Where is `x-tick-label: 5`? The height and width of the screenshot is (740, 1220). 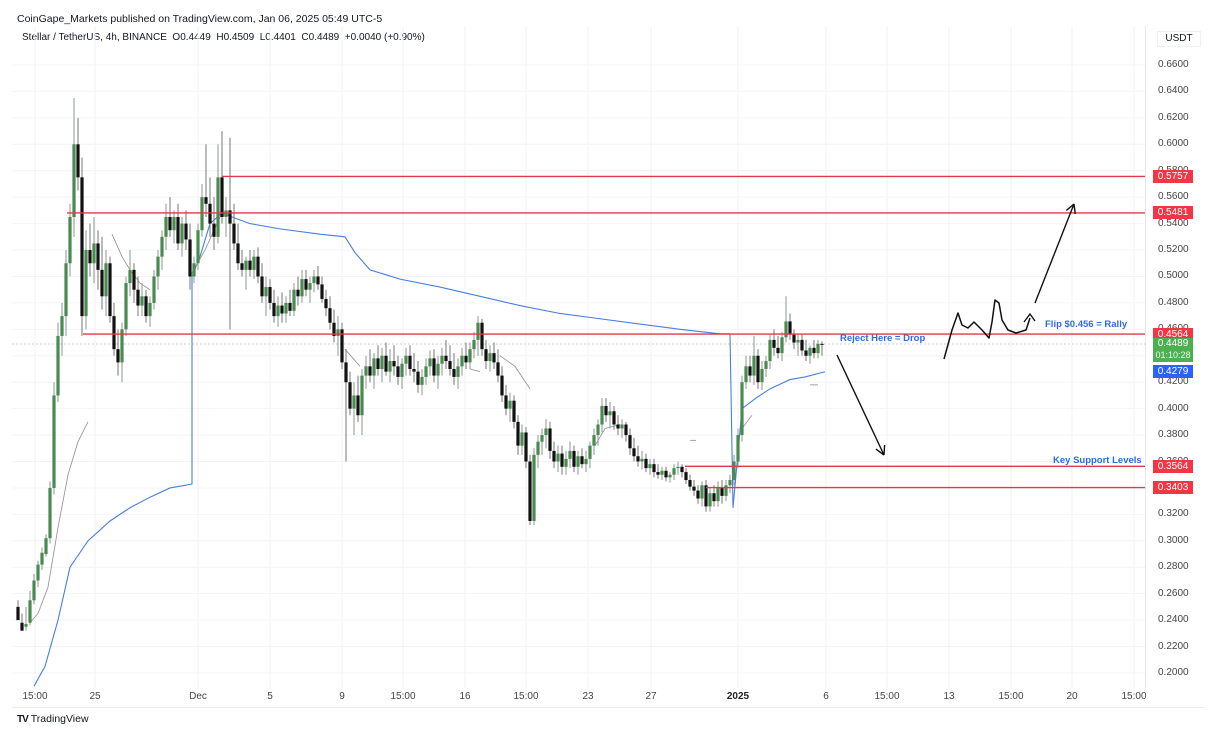 x-tick-label: 5 is located at coordinates (270, 696).